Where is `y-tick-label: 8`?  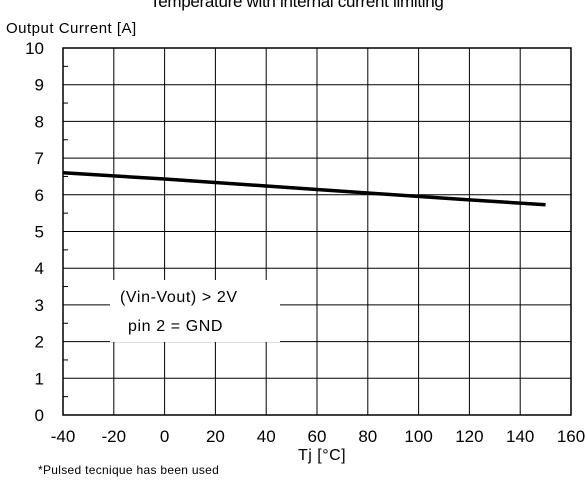
y-tick-label: 8 is located at coordinates (39, 121).